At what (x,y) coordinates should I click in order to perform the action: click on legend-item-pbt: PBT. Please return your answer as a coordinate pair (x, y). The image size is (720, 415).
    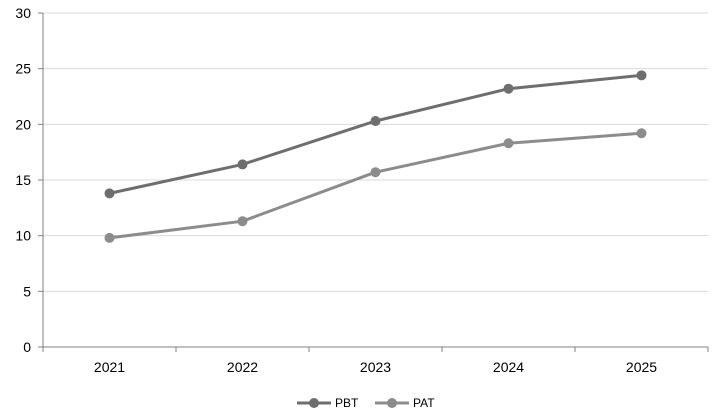
    Looking at the image, I should click on (328, 403).